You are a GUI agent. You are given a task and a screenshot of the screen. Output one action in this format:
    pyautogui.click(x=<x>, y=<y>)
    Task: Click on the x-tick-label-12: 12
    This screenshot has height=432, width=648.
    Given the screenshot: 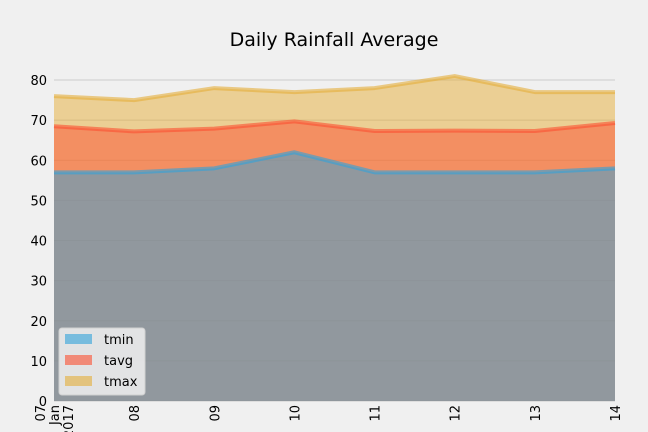 What is the action you would take?
    pyautogui.click(x=456, y=413)
    